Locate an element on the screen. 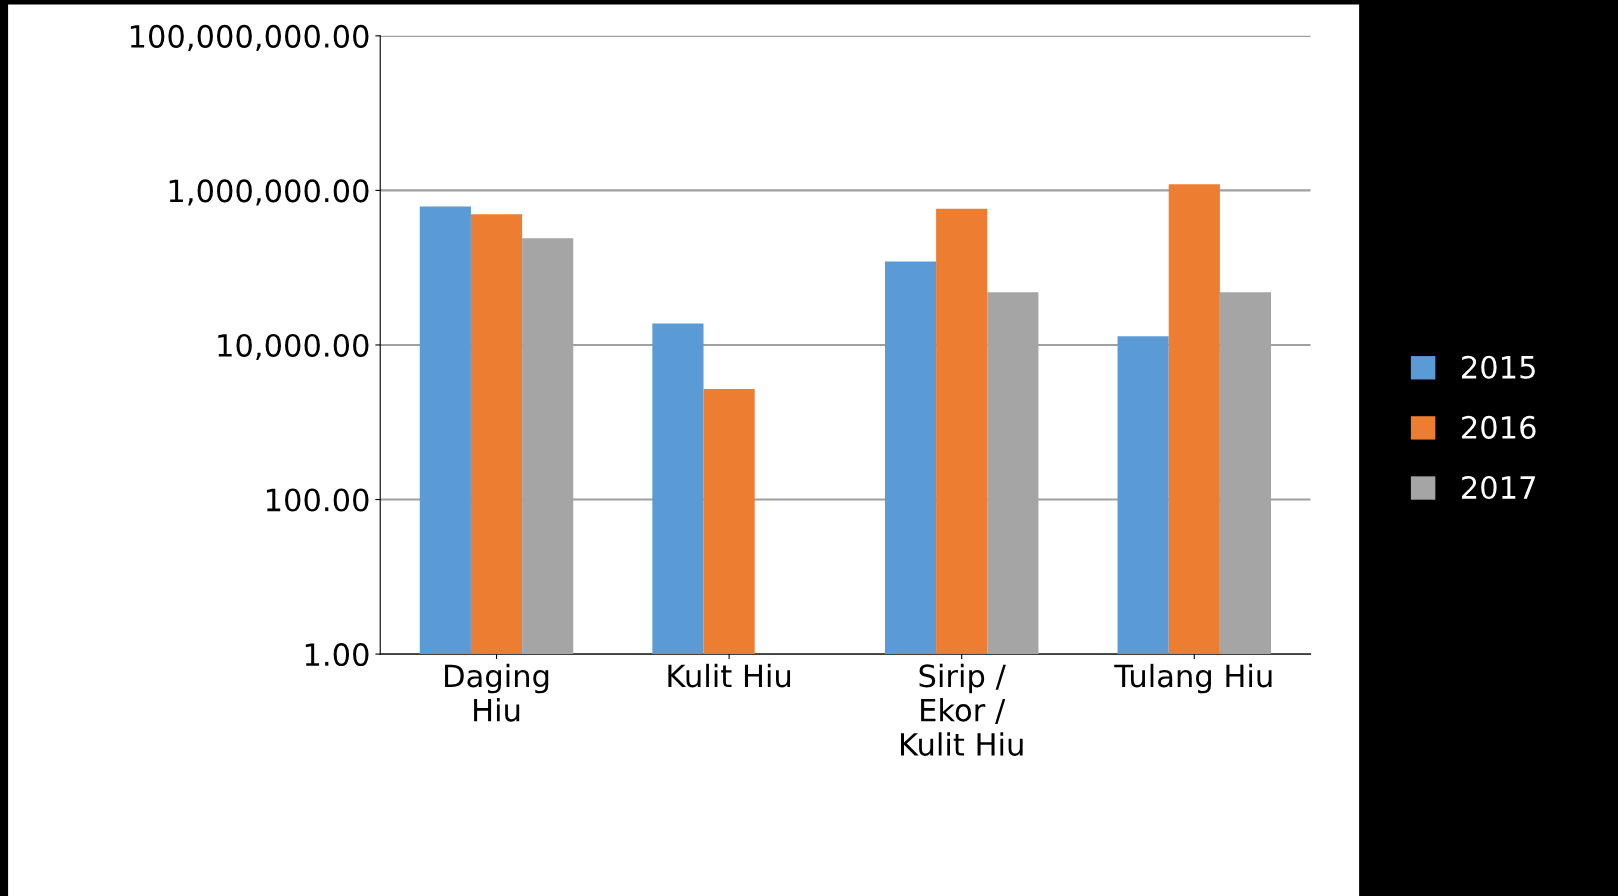  legend-label: 2016 is located at coordinates (1499, 427).